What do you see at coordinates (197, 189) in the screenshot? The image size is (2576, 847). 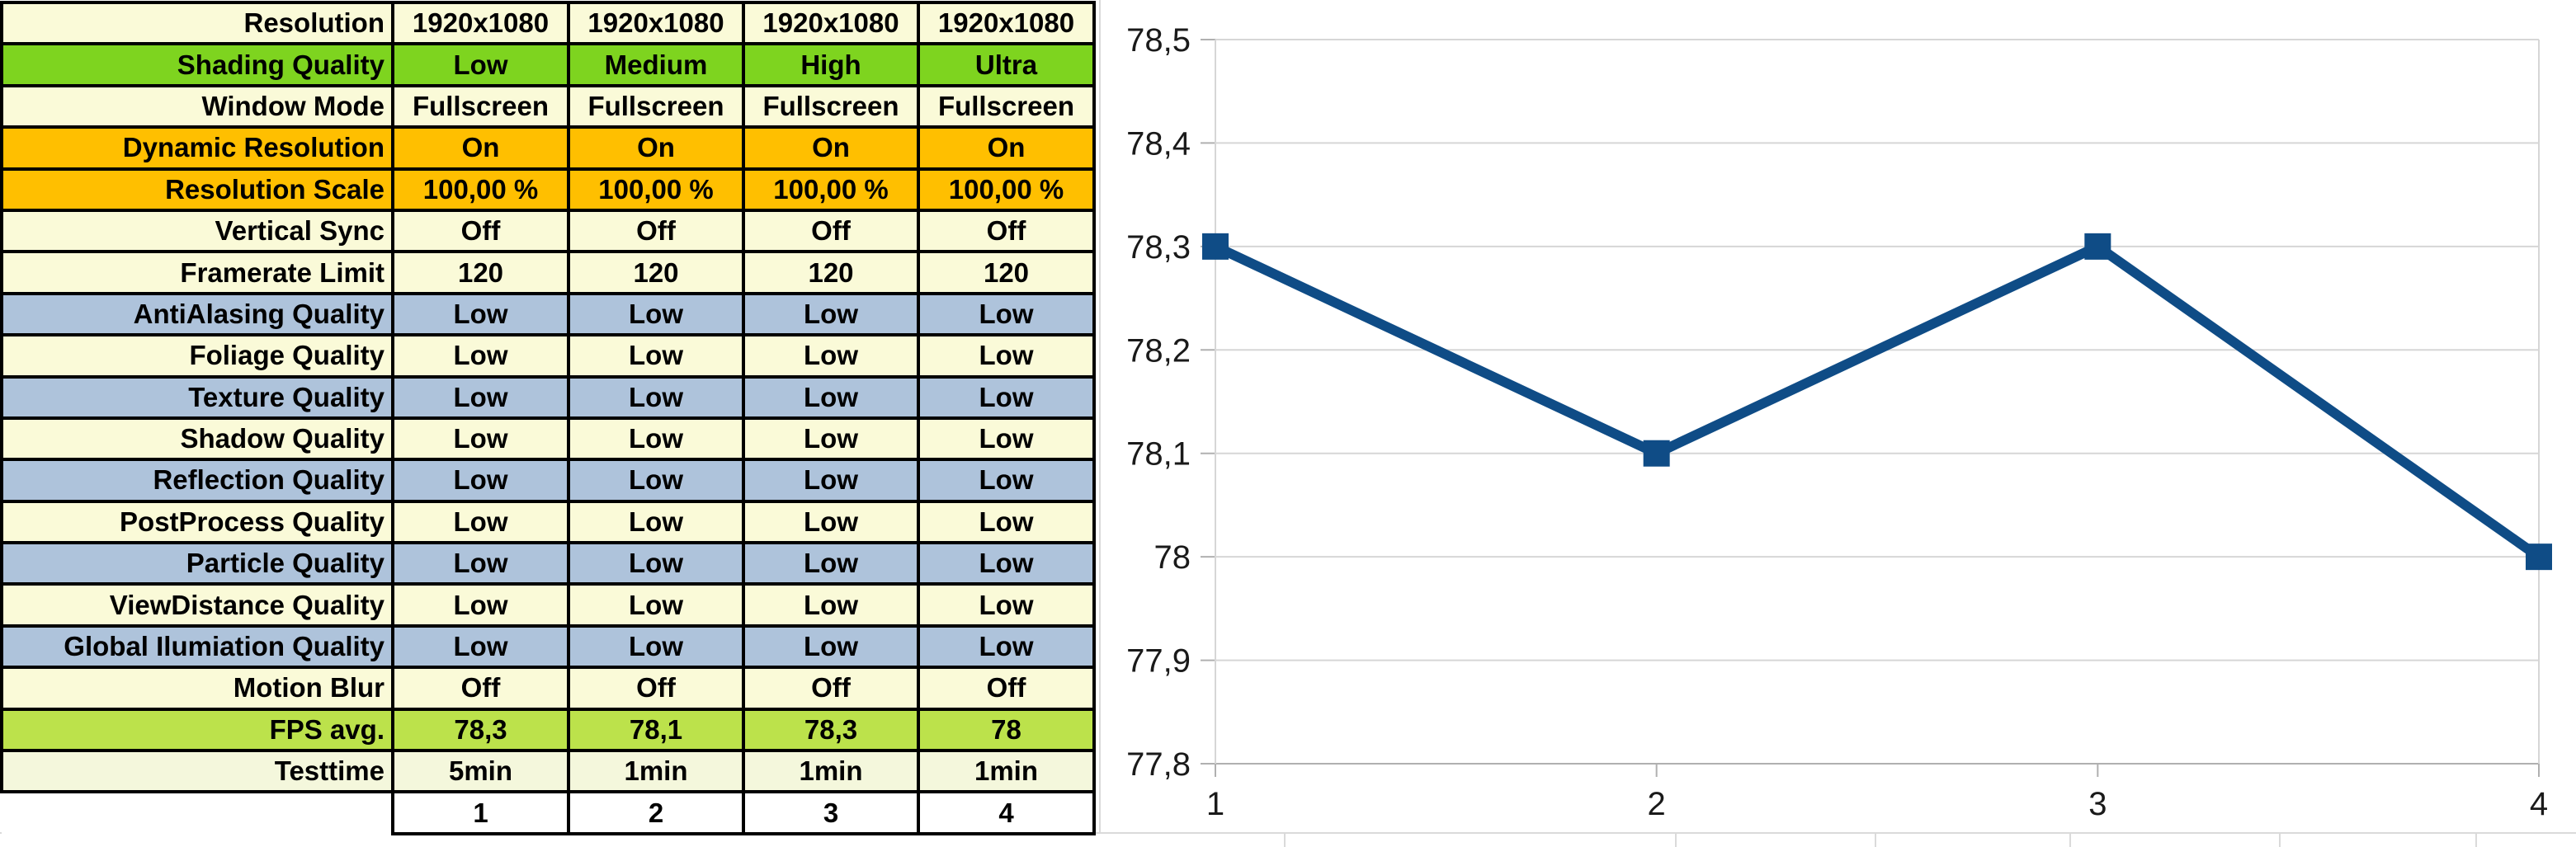 I see `row-label-cell: Resolution Scale` at bounding box center [197, 189].